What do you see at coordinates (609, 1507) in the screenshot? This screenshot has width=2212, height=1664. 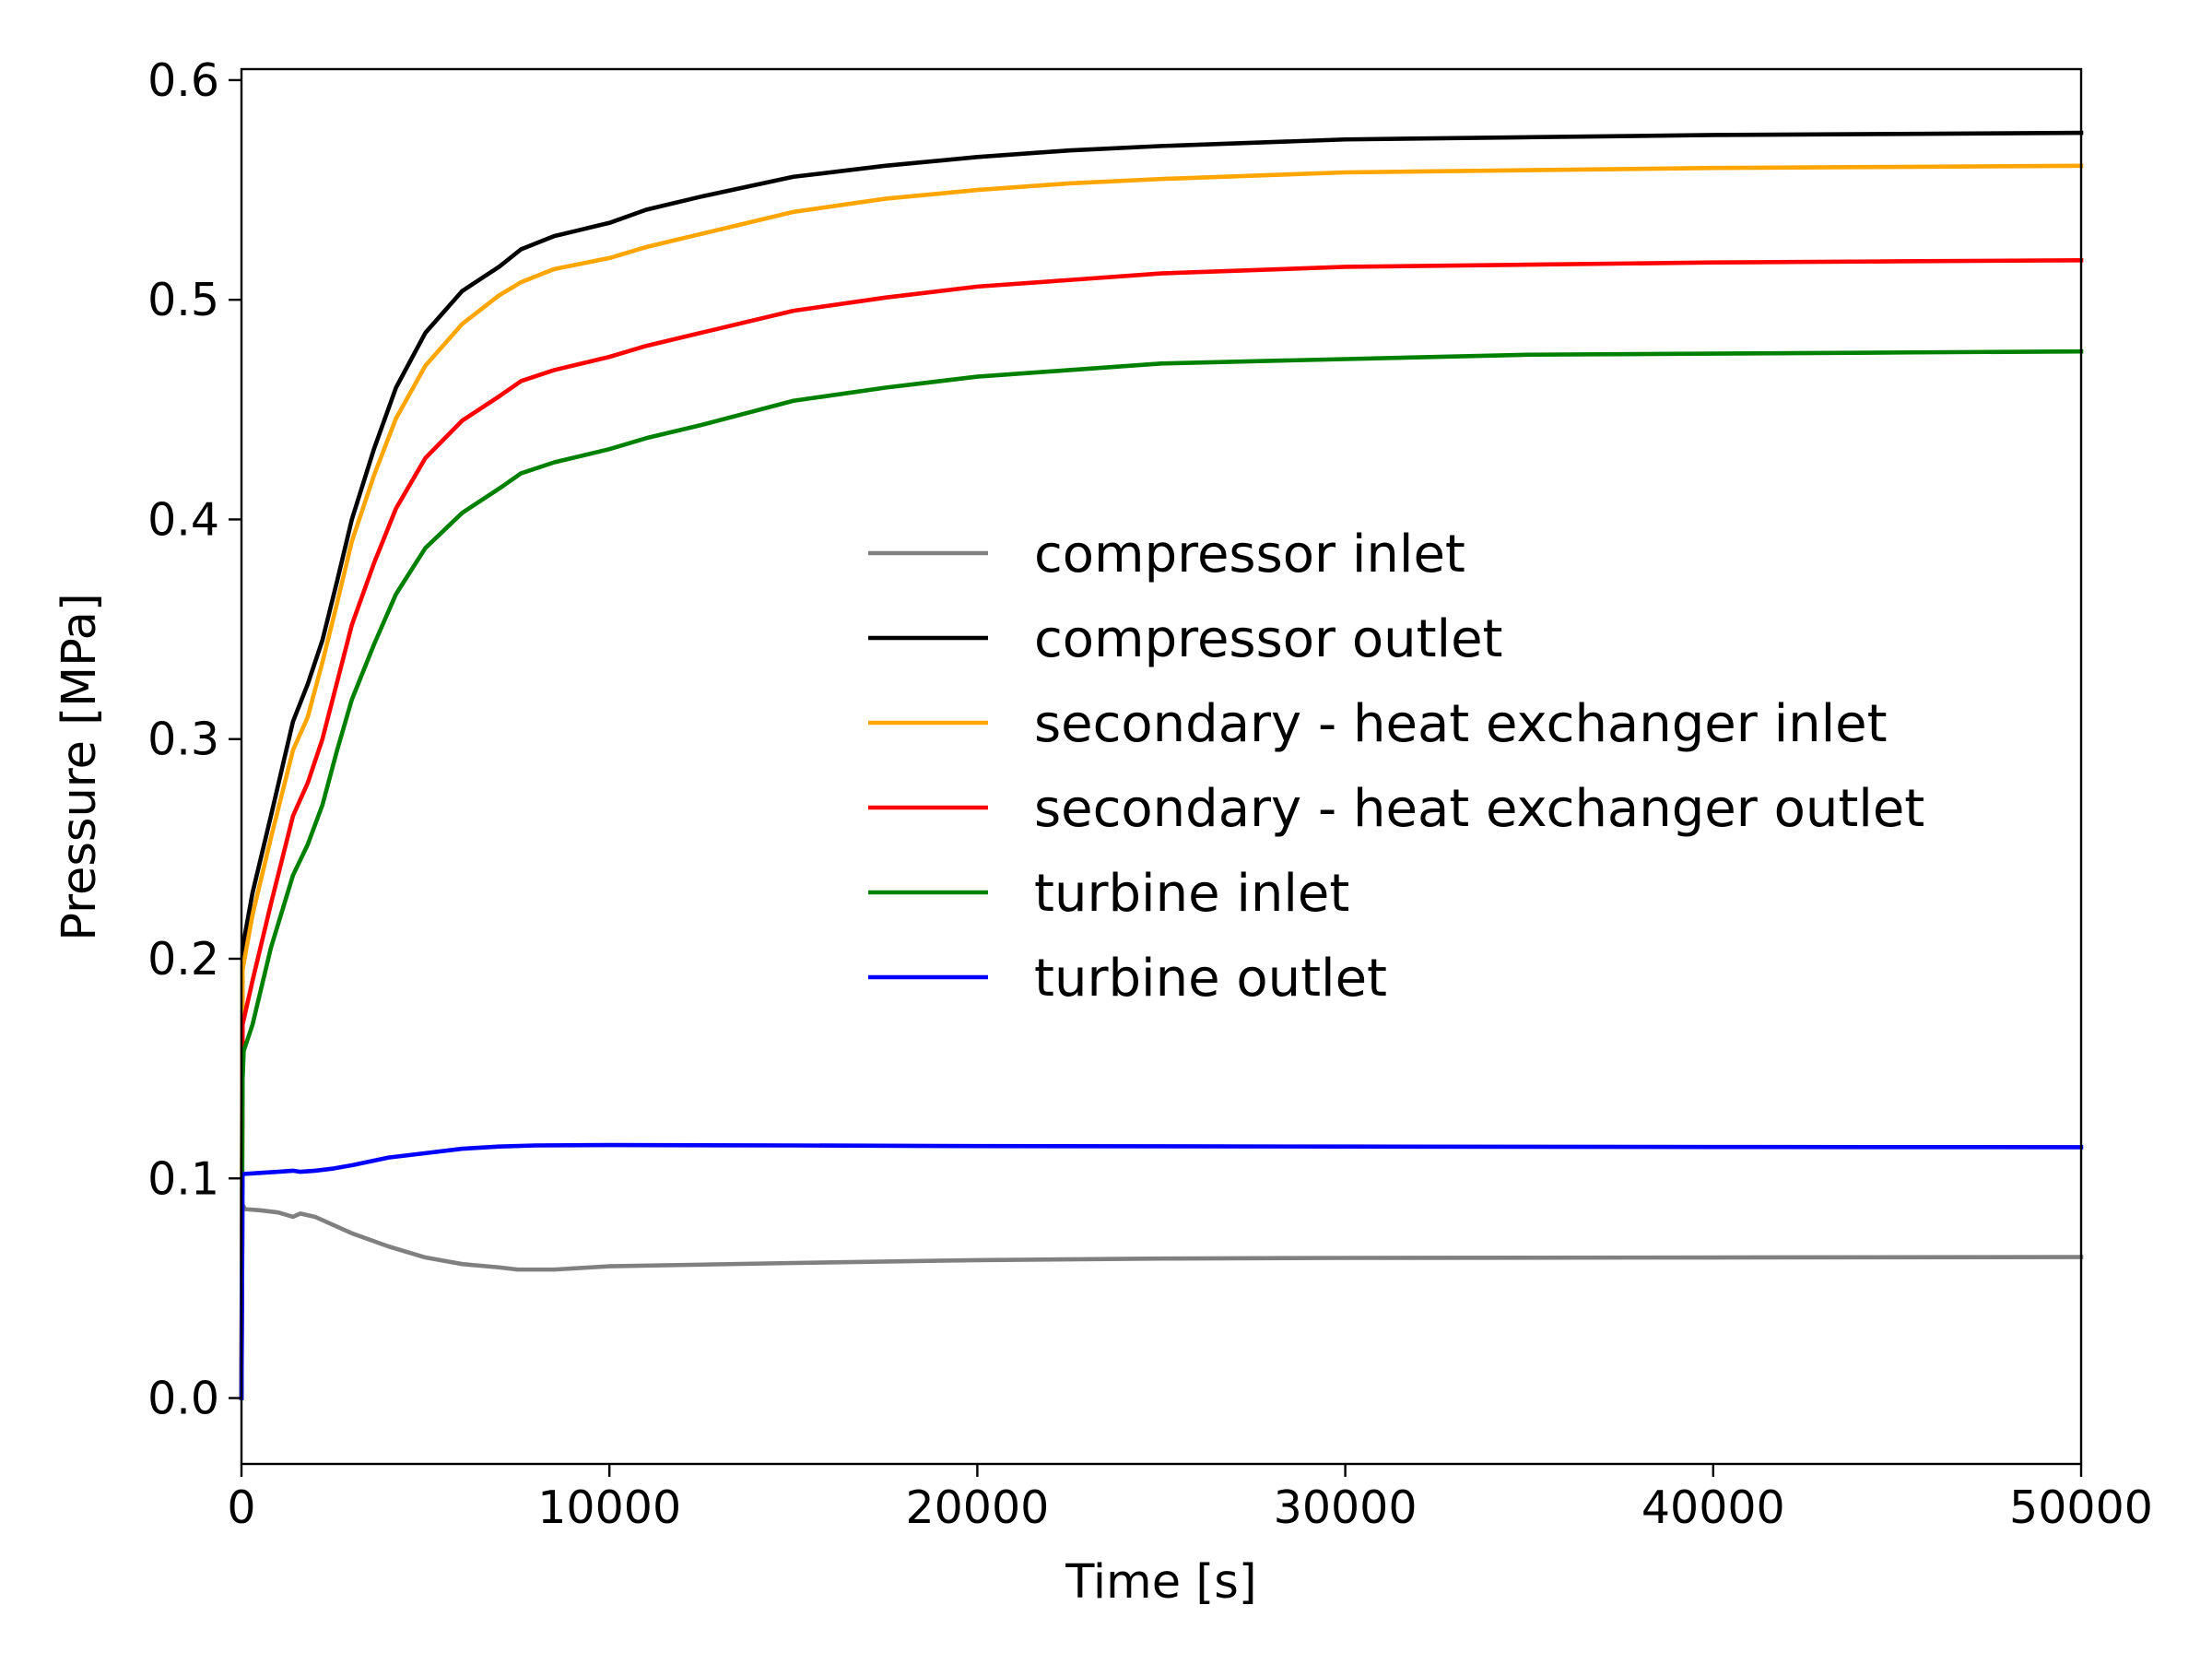 I see `x-tick-label: 10000` at bounding box center [609, 1507].